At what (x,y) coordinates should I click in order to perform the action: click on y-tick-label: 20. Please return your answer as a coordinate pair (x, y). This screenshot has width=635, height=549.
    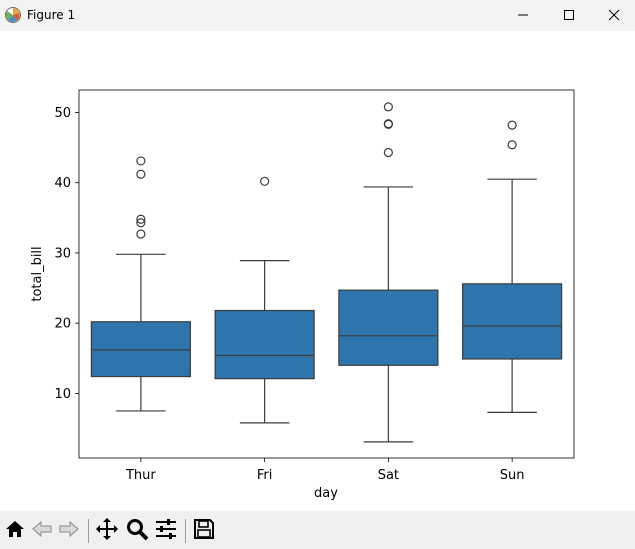
    Looking at the image, I should click on (62, 324).